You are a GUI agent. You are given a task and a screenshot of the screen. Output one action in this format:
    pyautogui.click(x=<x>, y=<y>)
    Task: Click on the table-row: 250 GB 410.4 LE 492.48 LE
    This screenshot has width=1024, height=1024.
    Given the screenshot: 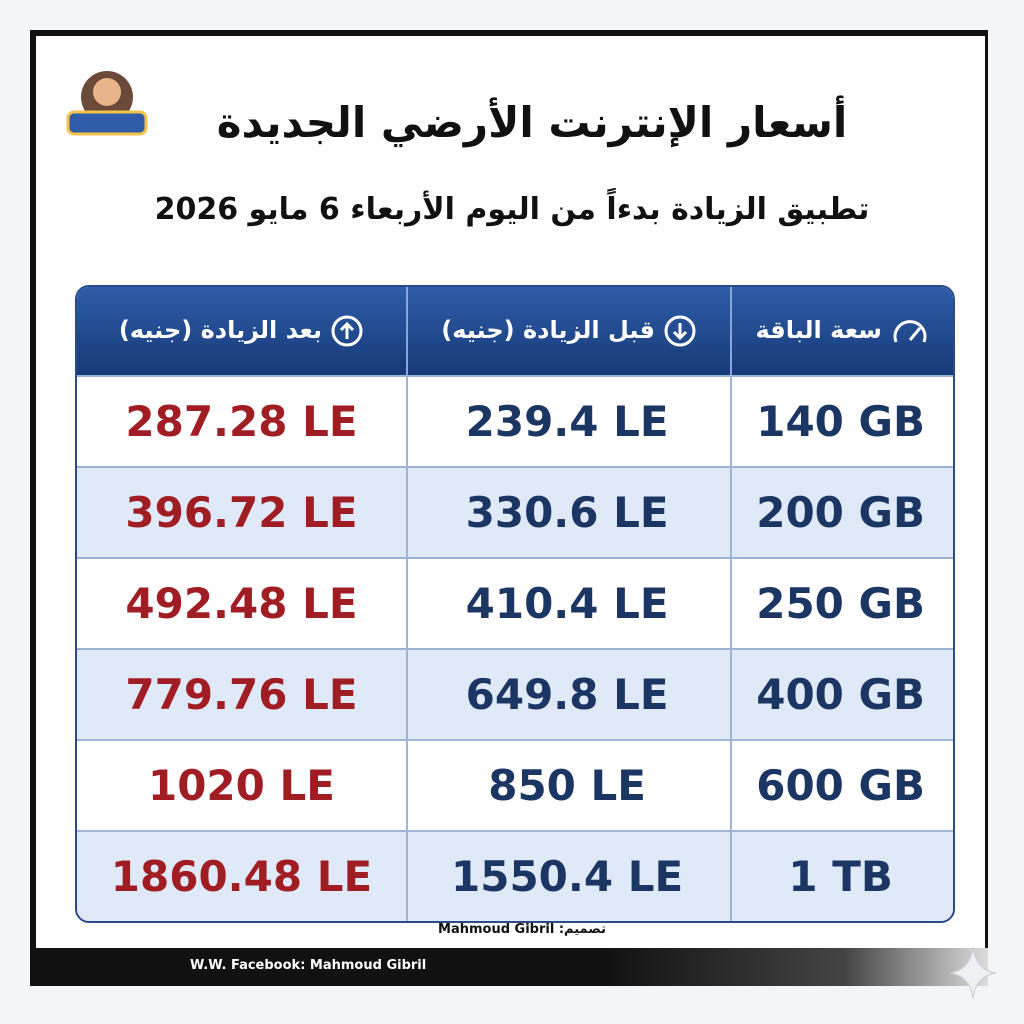 What is the action you would take?
    pyautogui.click(x=515, y=602)
    